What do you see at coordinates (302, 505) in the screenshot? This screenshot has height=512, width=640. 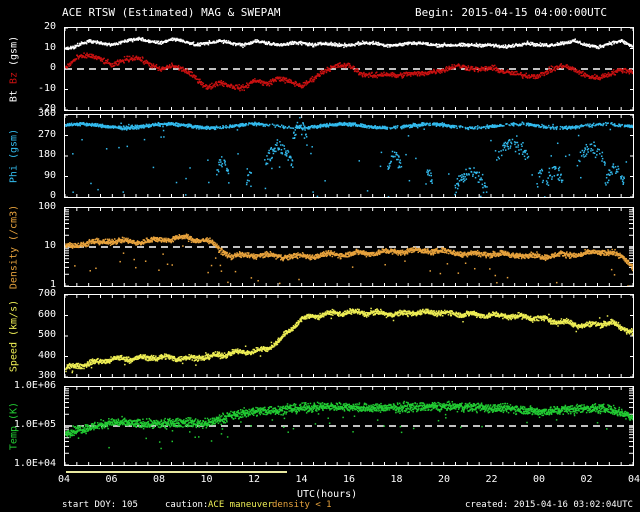 I see `caution-low-density: density < 1` at bounding box center [302, 505].